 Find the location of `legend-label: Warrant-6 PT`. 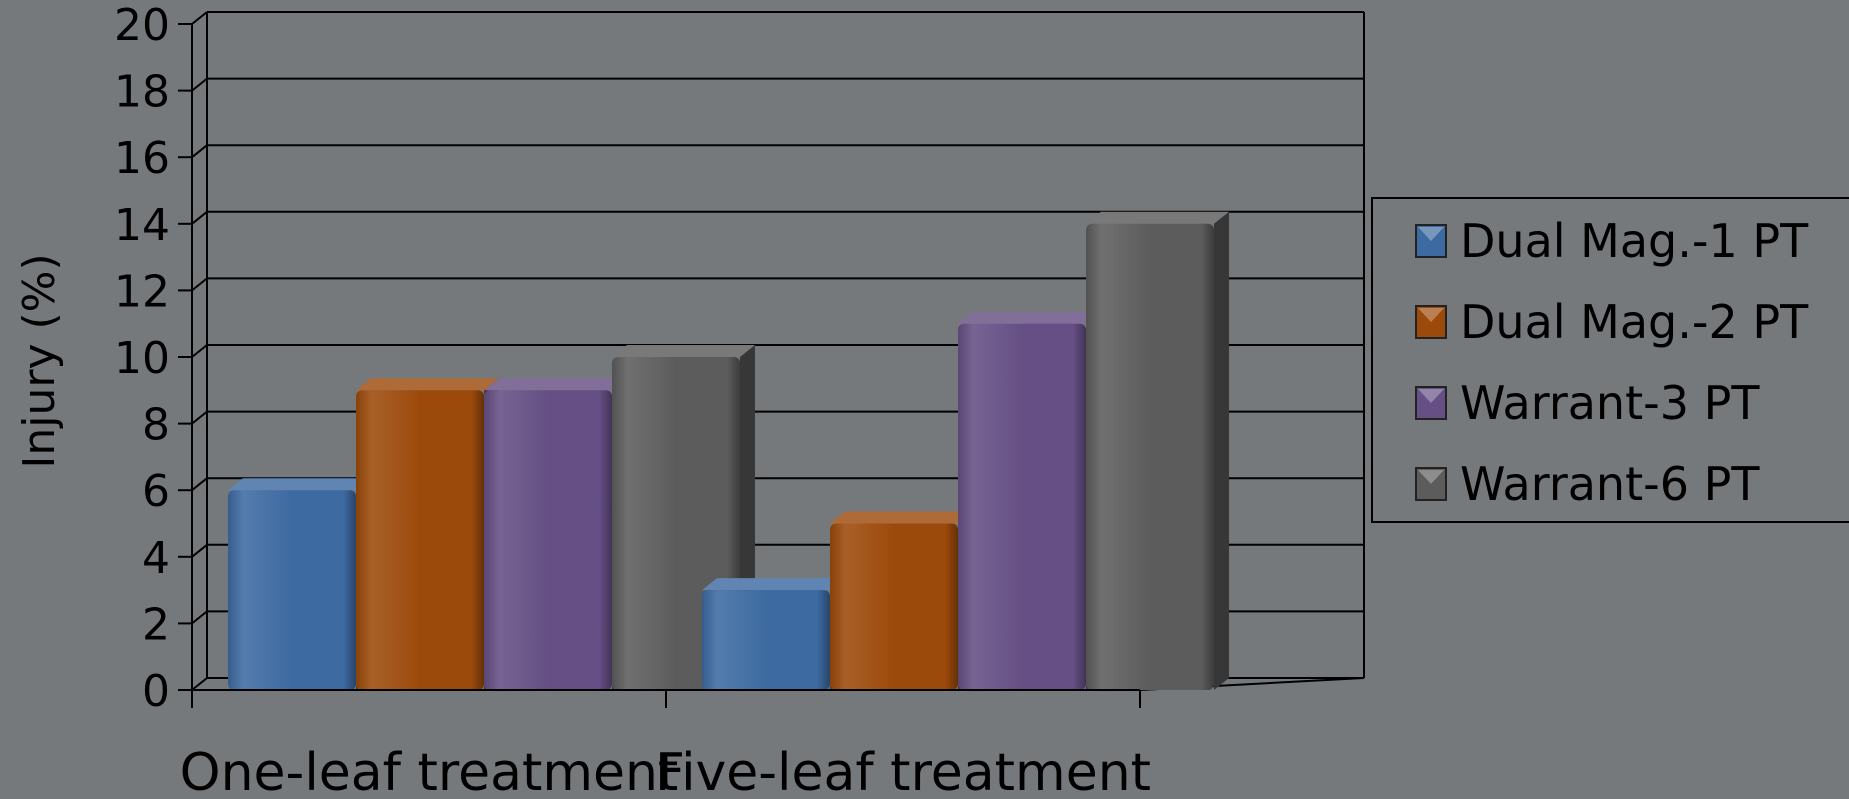

legend-label: Warrant-6 PT is located at coordinates (1610, 484).